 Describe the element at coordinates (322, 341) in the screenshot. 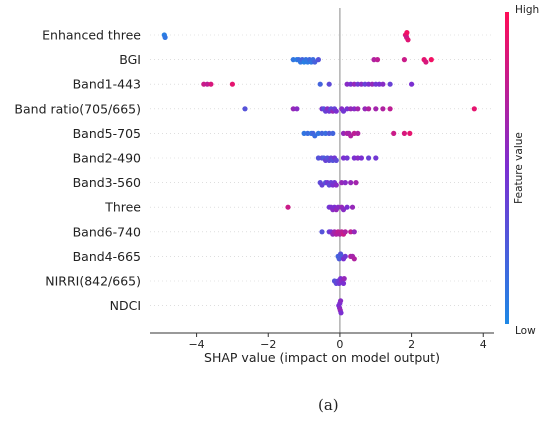

I see `x-axis: −4 −2 0 2 4` at that location.